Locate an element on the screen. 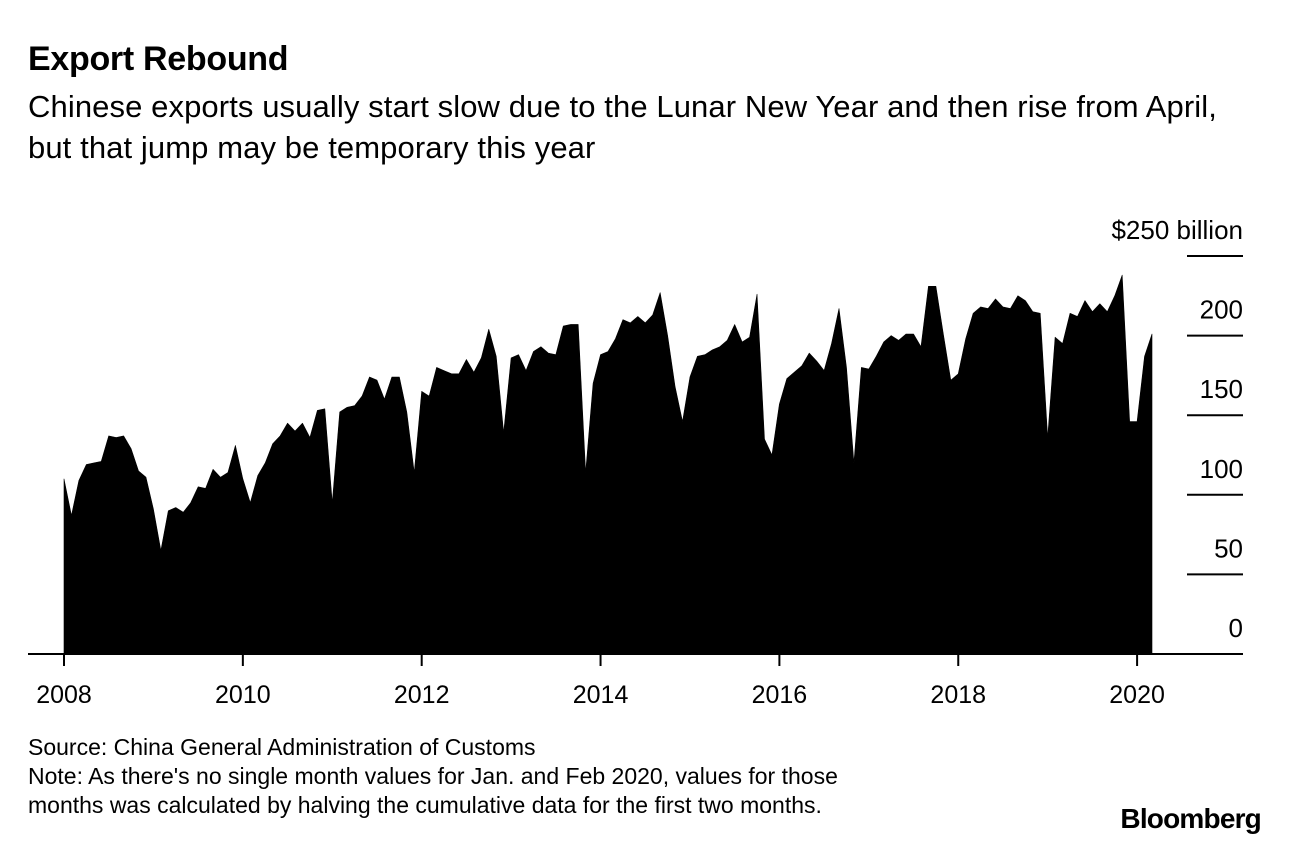  y-tick-label: 100 is located at coordinates (1221, 469).